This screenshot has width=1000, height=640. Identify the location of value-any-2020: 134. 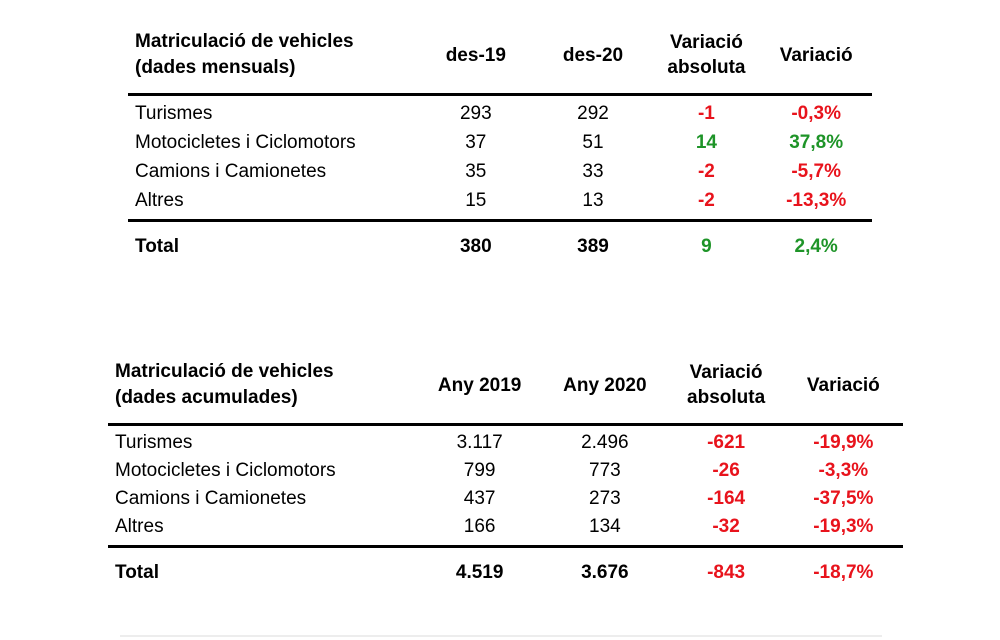
(605, 526).